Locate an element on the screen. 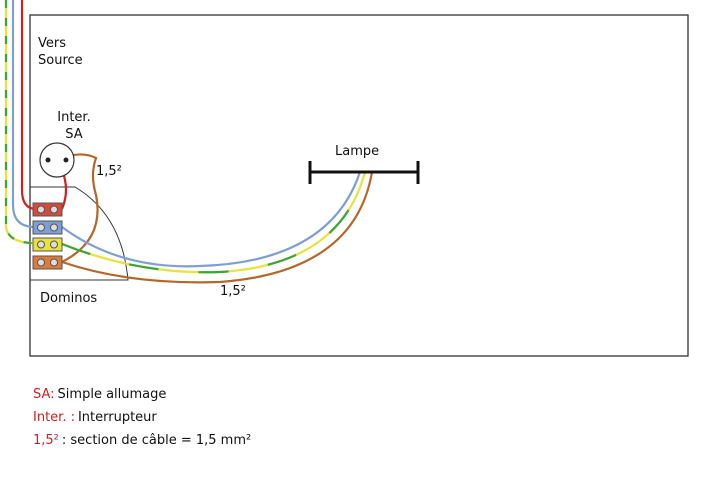  wire-phase is located at coordinates (28, 105).